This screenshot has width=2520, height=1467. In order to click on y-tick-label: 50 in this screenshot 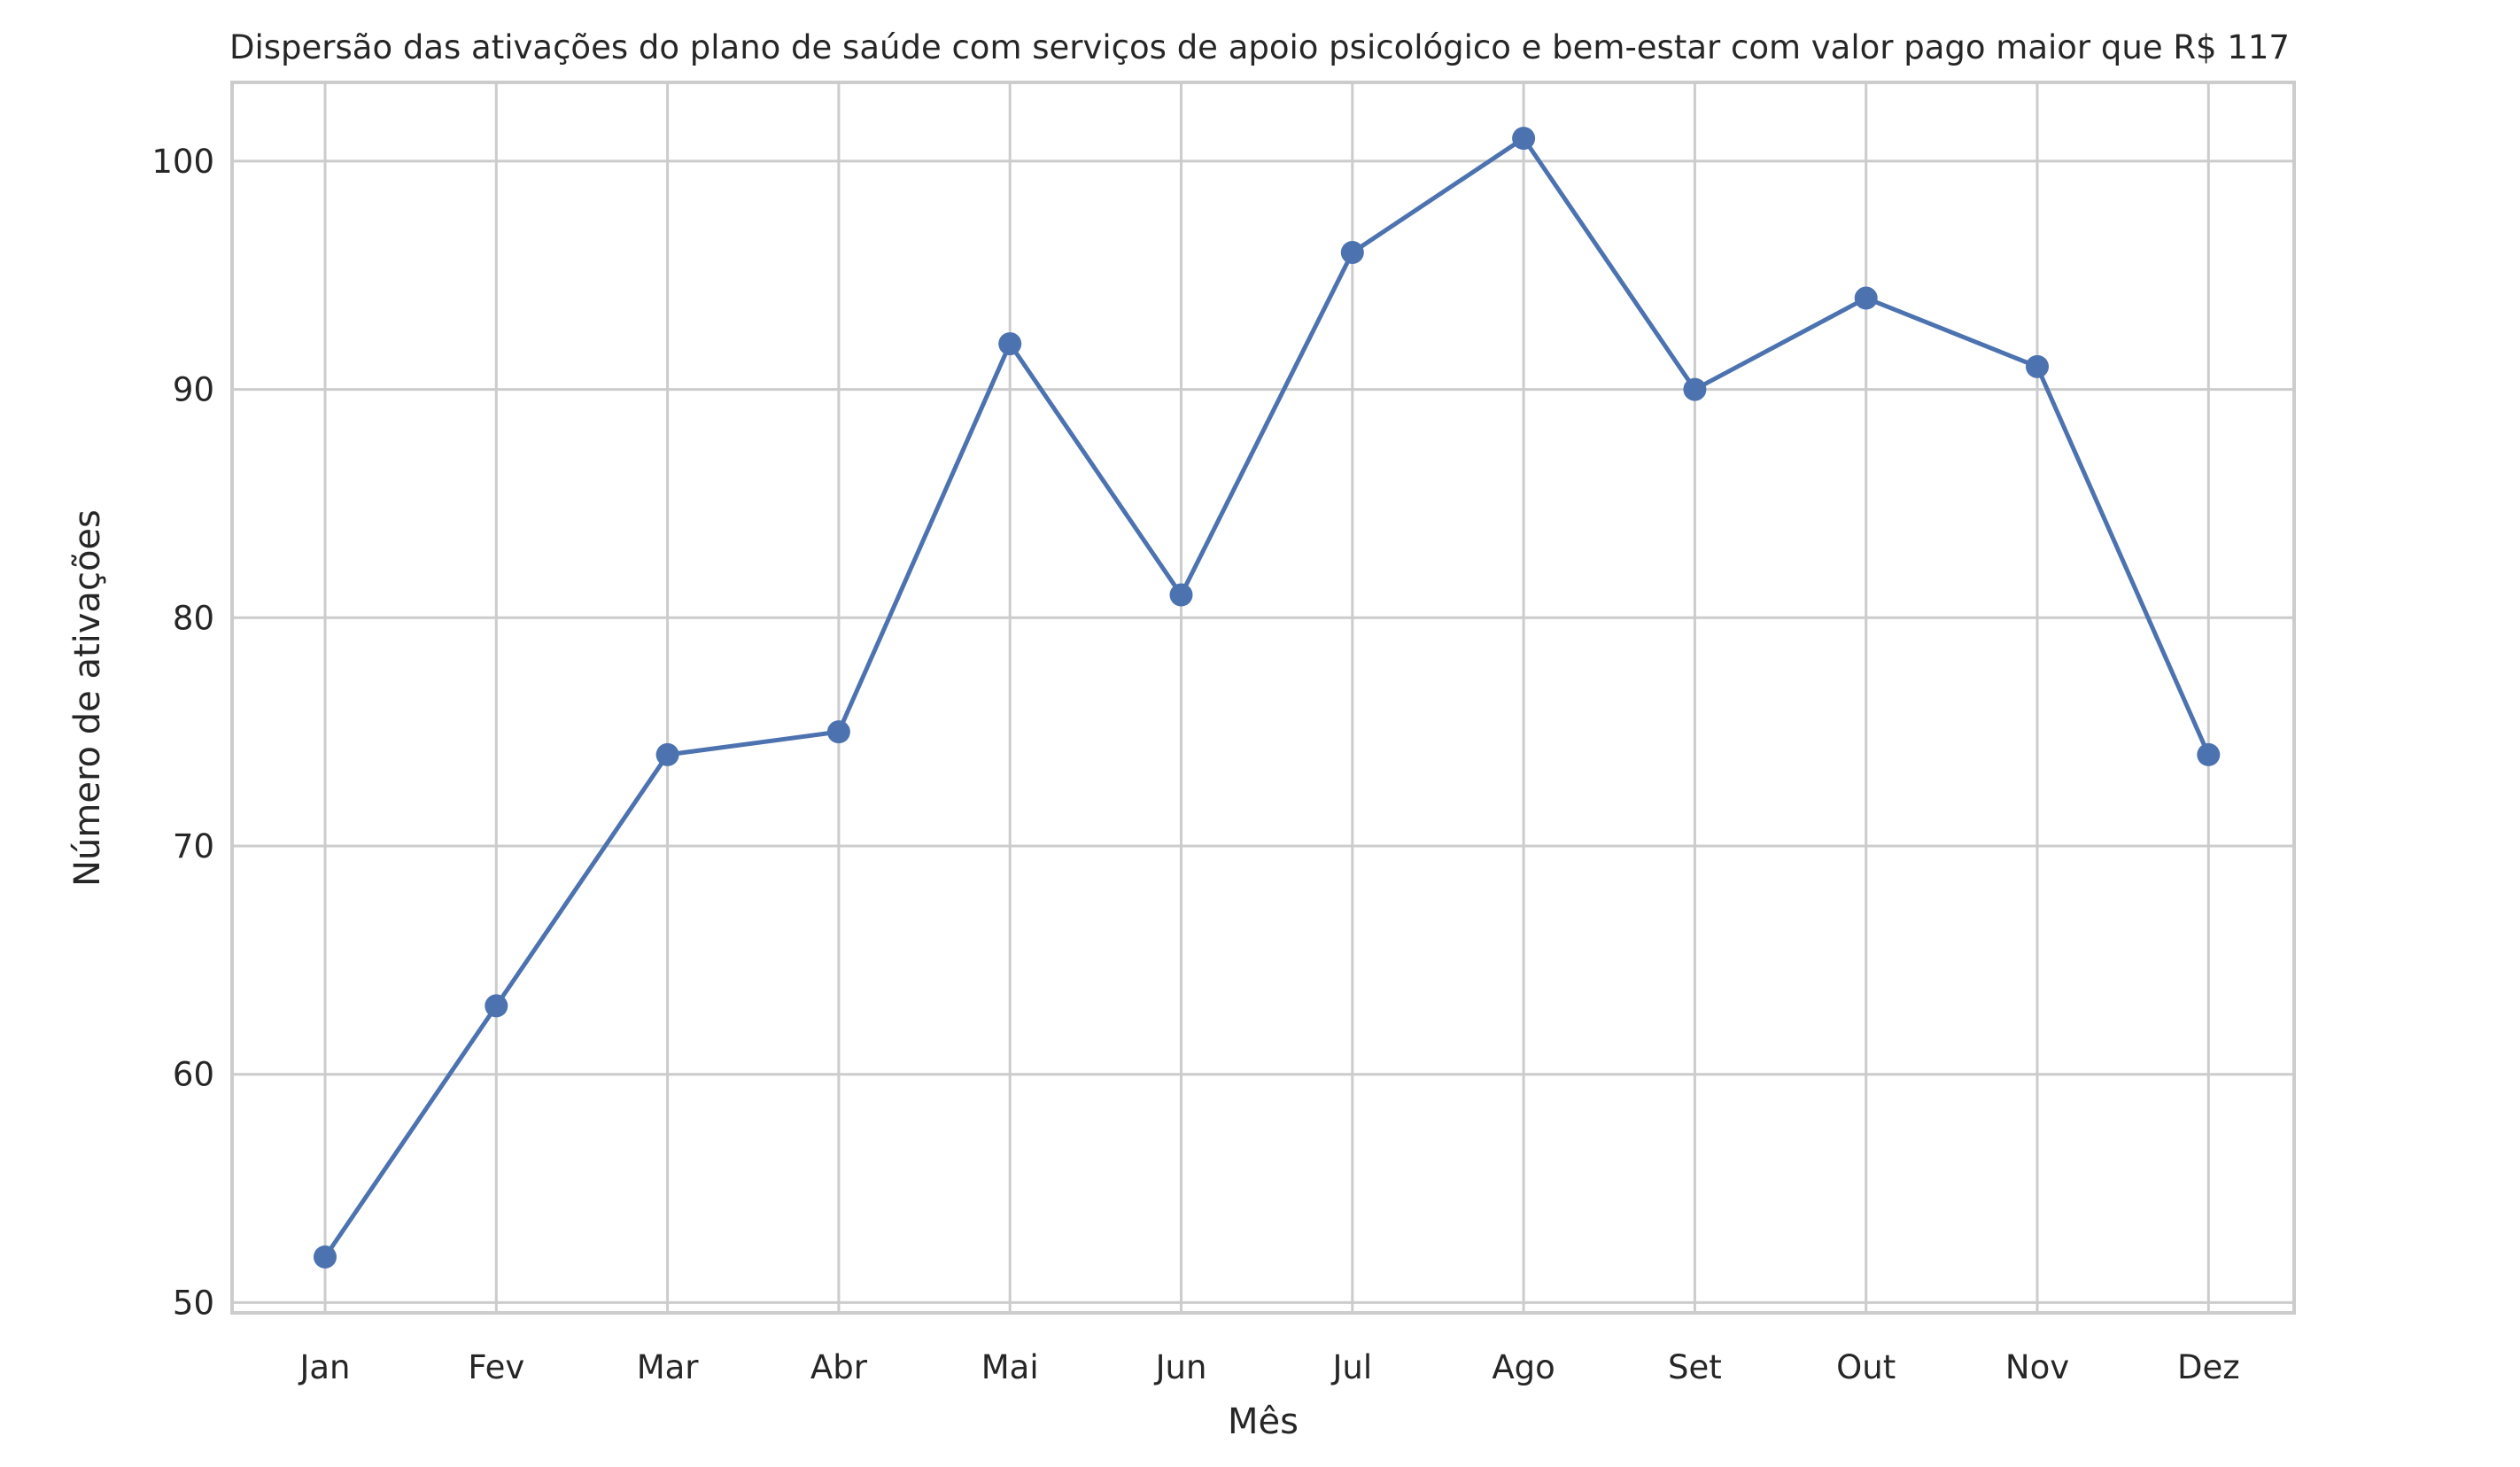, I will do `click(193, 1303)`.